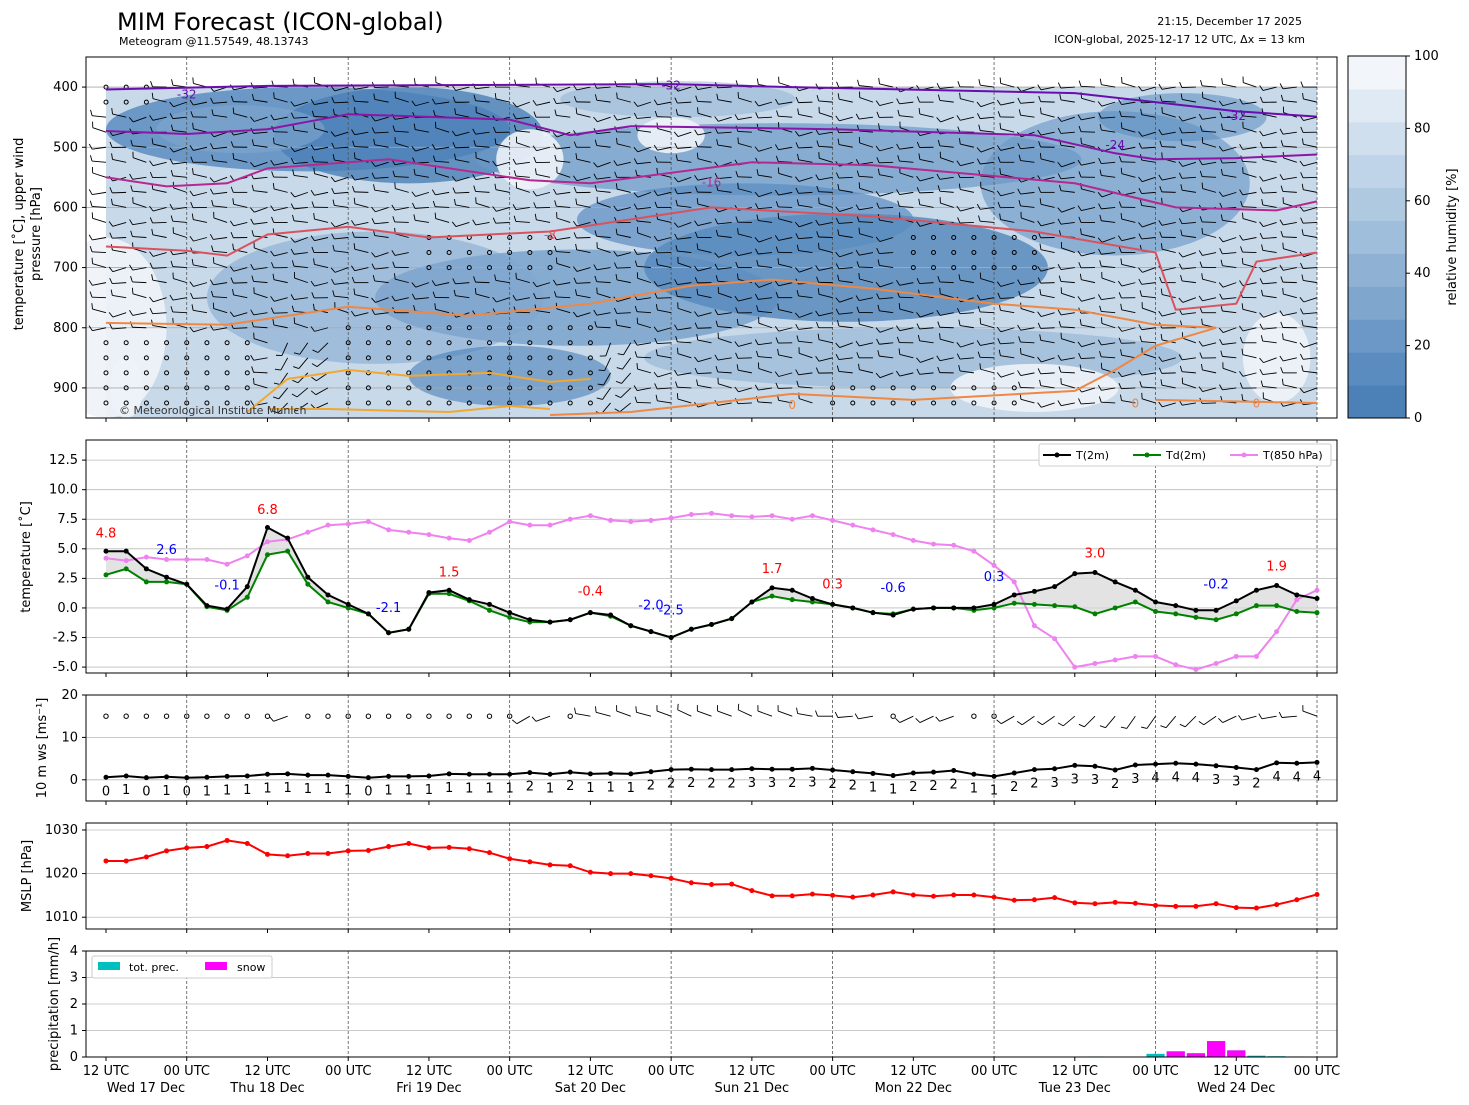 Image resolution: width=1469 pixels, height=1105 pixels. I want to click on wind-speed-value: 2, so click(570, 786).